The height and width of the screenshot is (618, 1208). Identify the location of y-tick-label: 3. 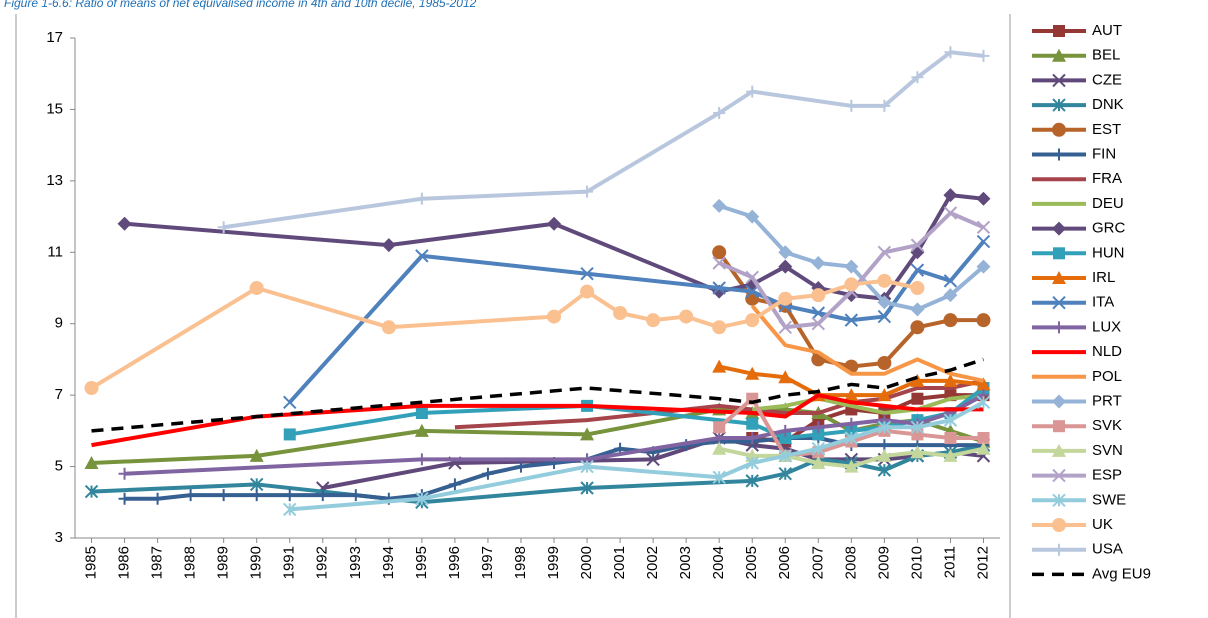
(59, 537).